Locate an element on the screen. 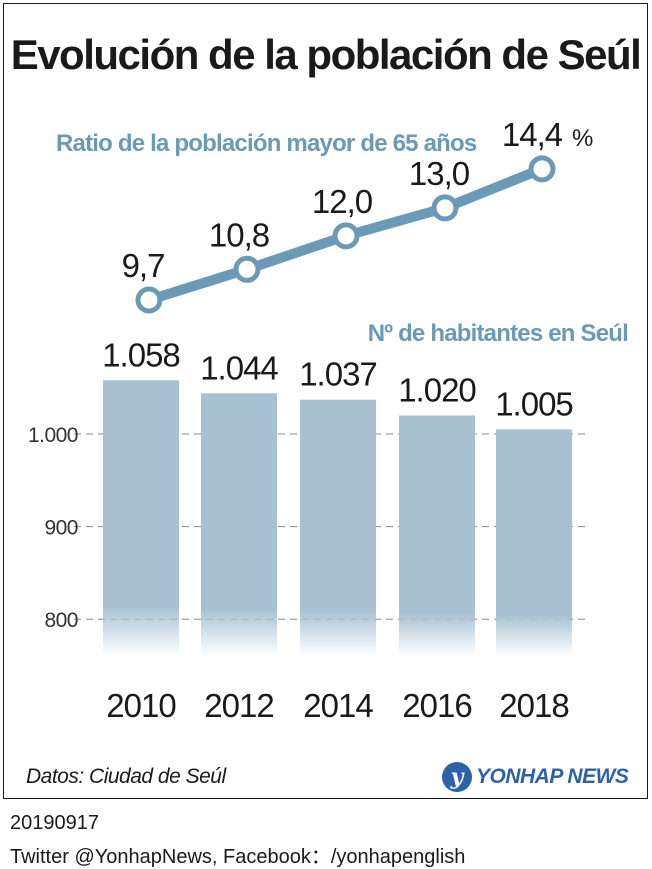 This screenshot has height=869, width=652. bar-2010 is located at coordinates (141, 518).